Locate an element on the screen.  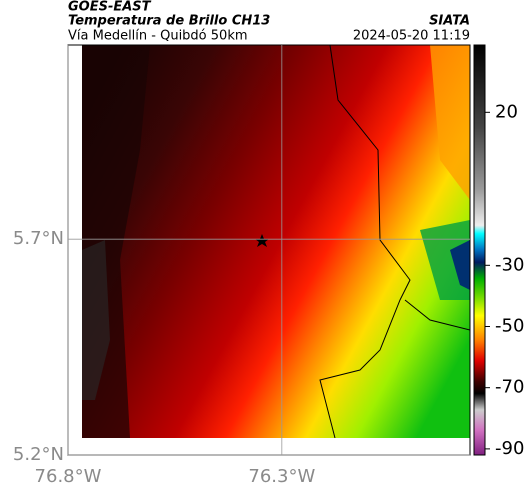
y-tick-label: 5.2°N is located at coordinates (38, 454).